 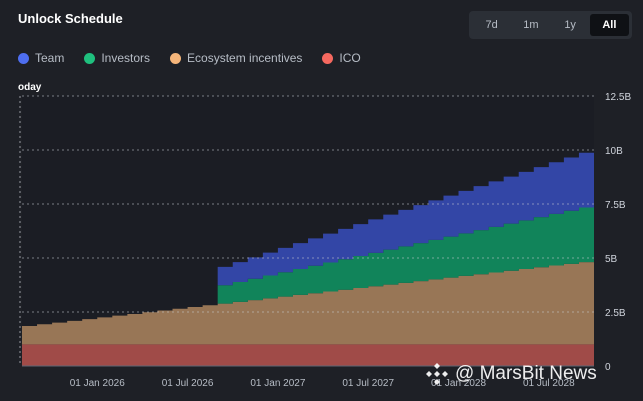 I want to click on y-tick-label: 5B, so click(x=611, y=259).